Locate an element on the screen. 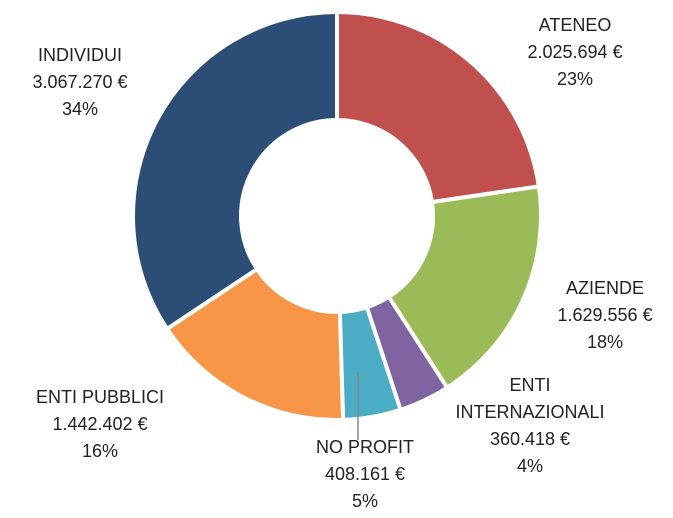 Image resolution: width=673 pixels, height=518 pixels. slice-label: NO PROFIT 408.161 € 5% is located at coordinates (365, 474).